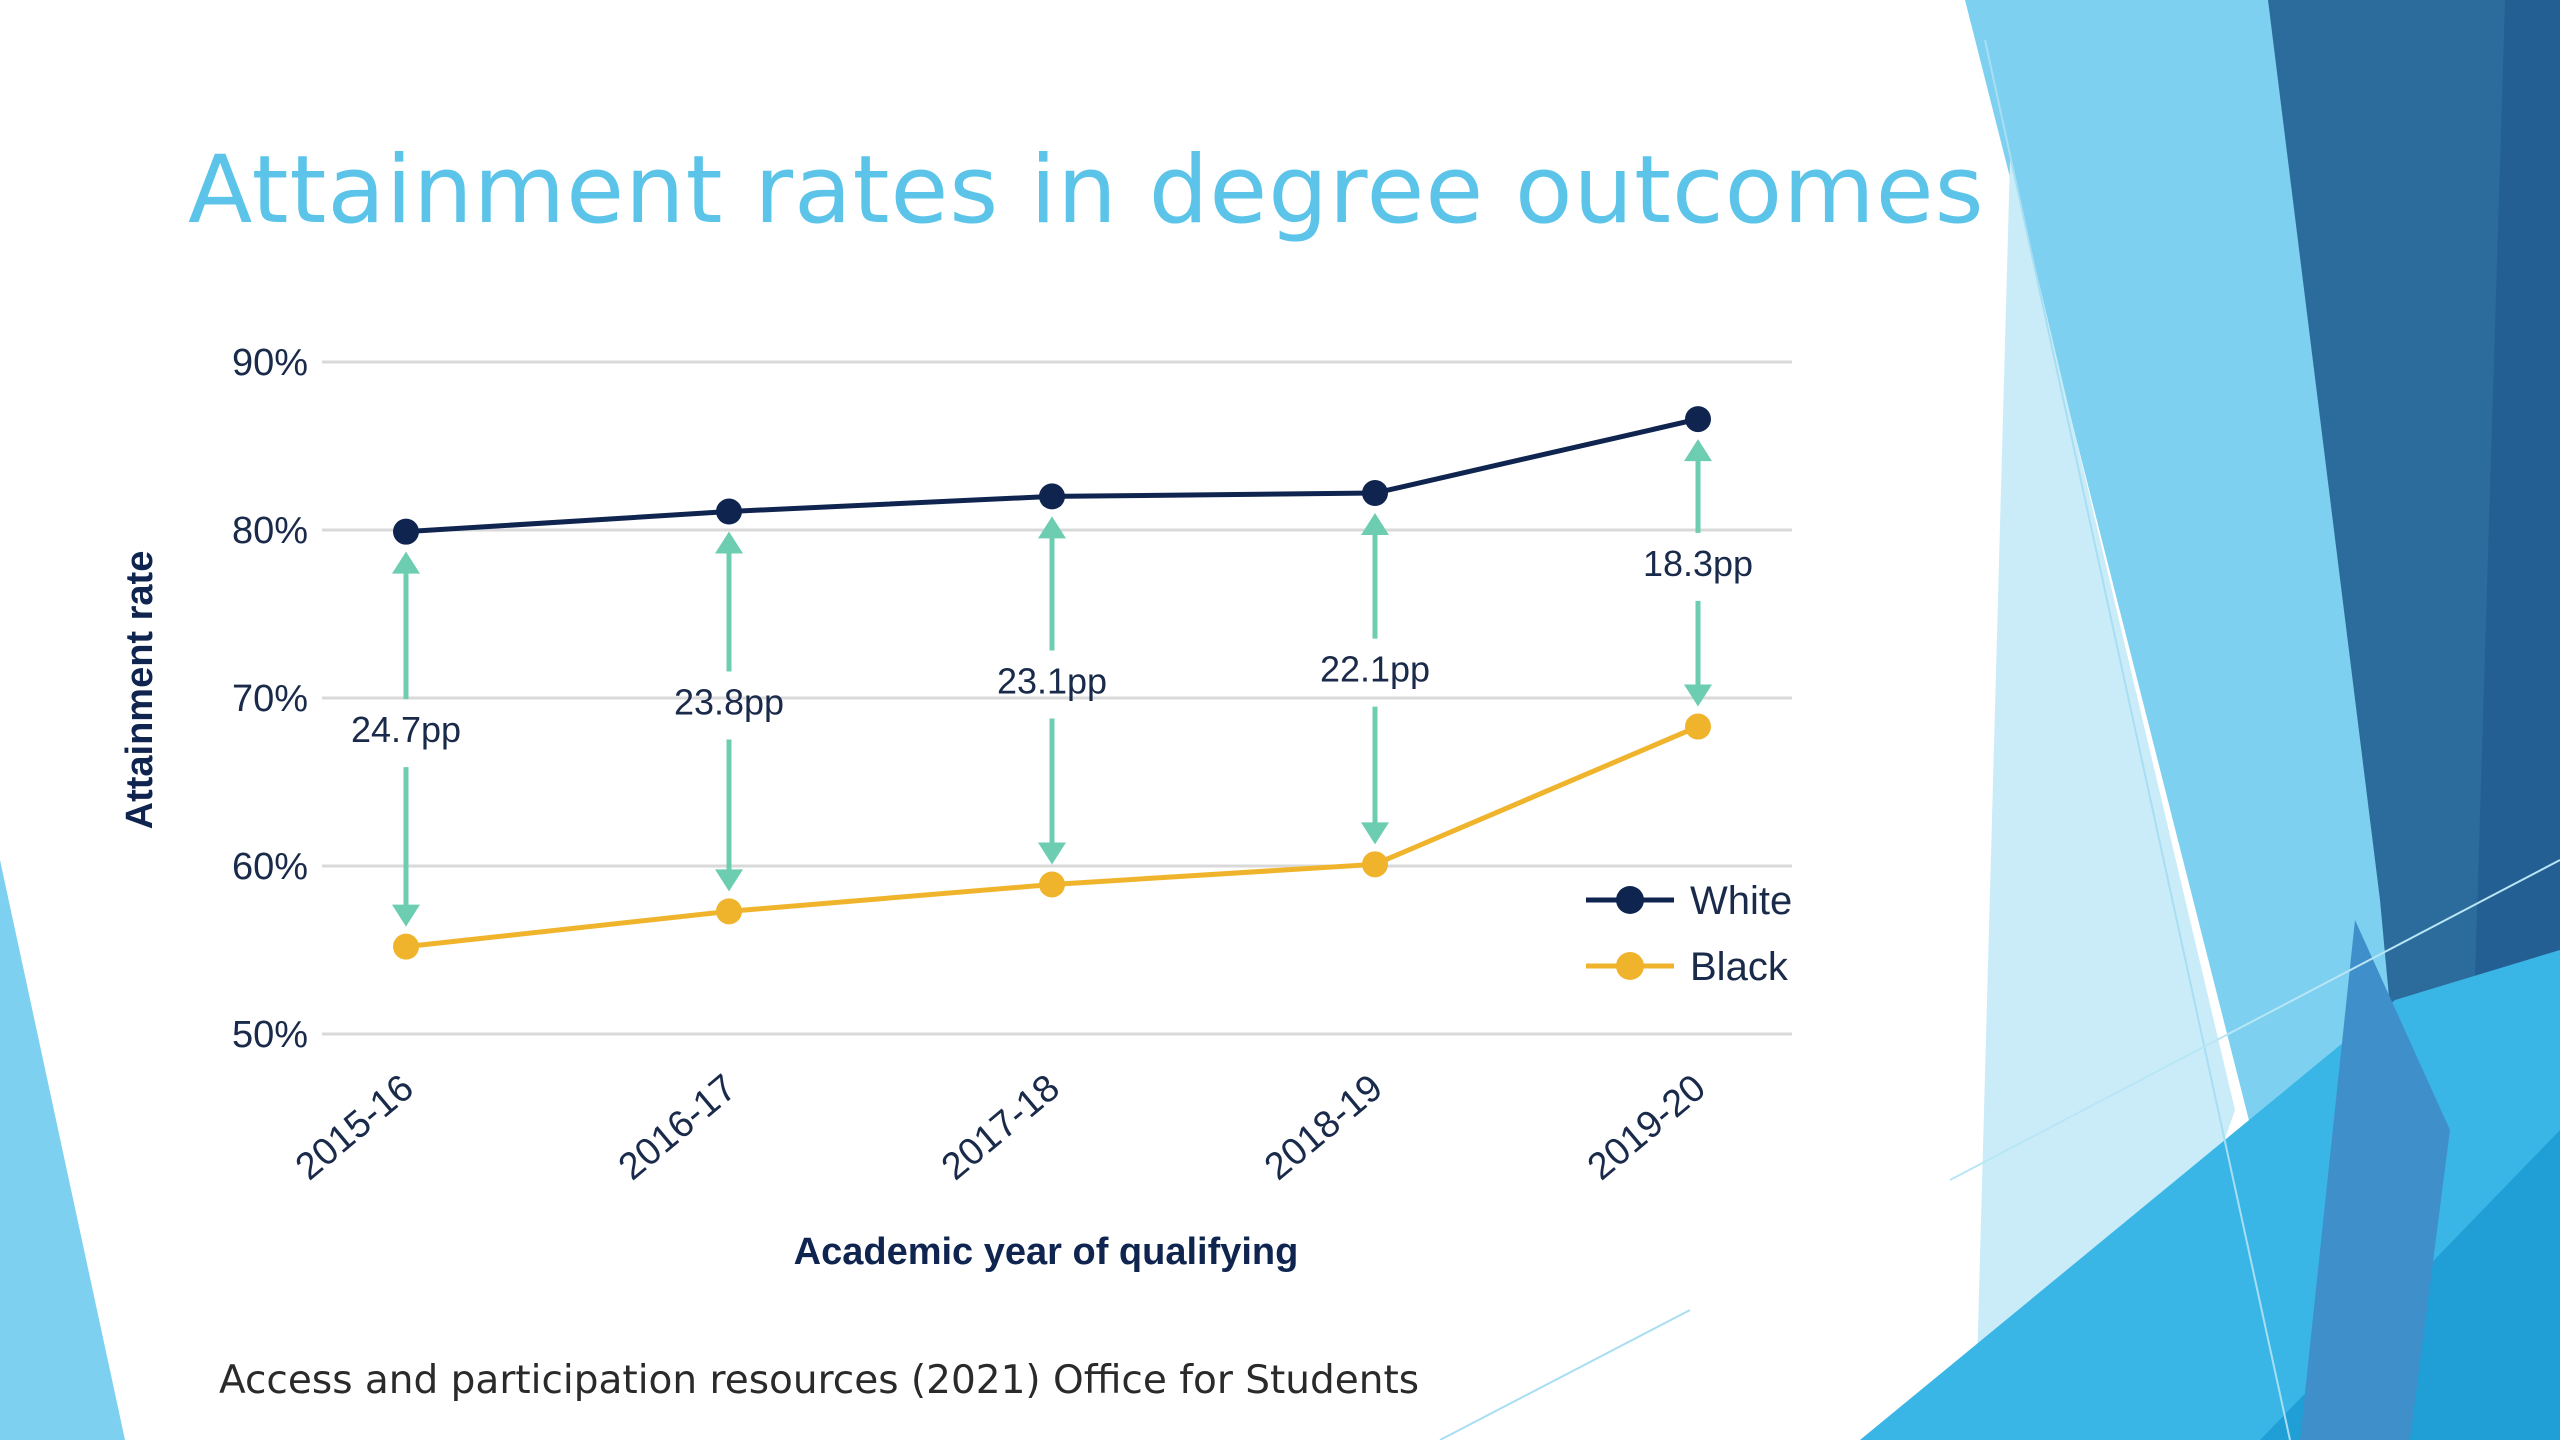 The image size is (2560, 1440). I want to click on decor-accent-facet, so click(2375, 1180).